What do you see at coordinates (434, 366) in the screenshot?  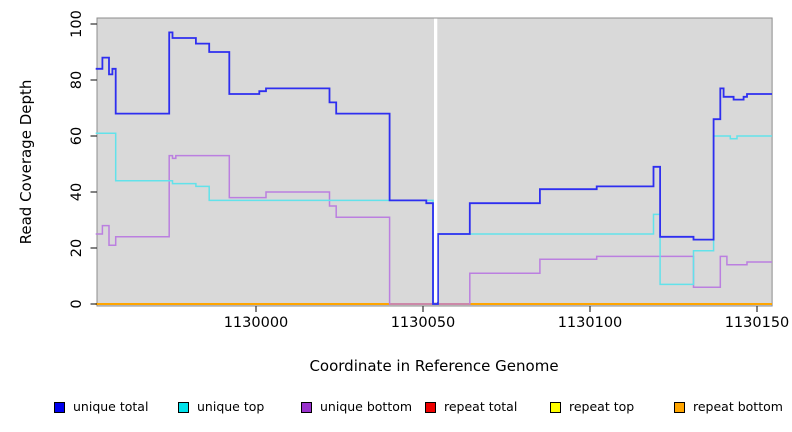 I see `x-axis-title: Coordinate in Reference Genome` at bounding box center [434, 366].